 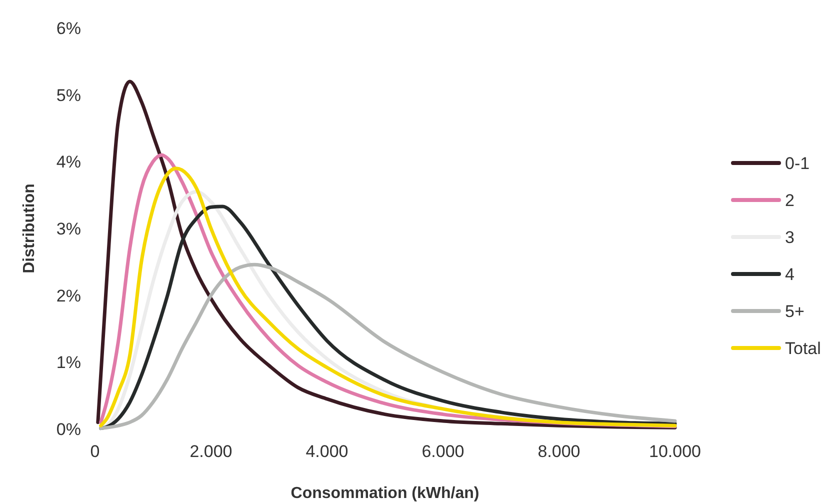 What do you see at coordinates (789, 274) in the screenshot?
I see `legend-label: 4` at bounding box center [789, 274].